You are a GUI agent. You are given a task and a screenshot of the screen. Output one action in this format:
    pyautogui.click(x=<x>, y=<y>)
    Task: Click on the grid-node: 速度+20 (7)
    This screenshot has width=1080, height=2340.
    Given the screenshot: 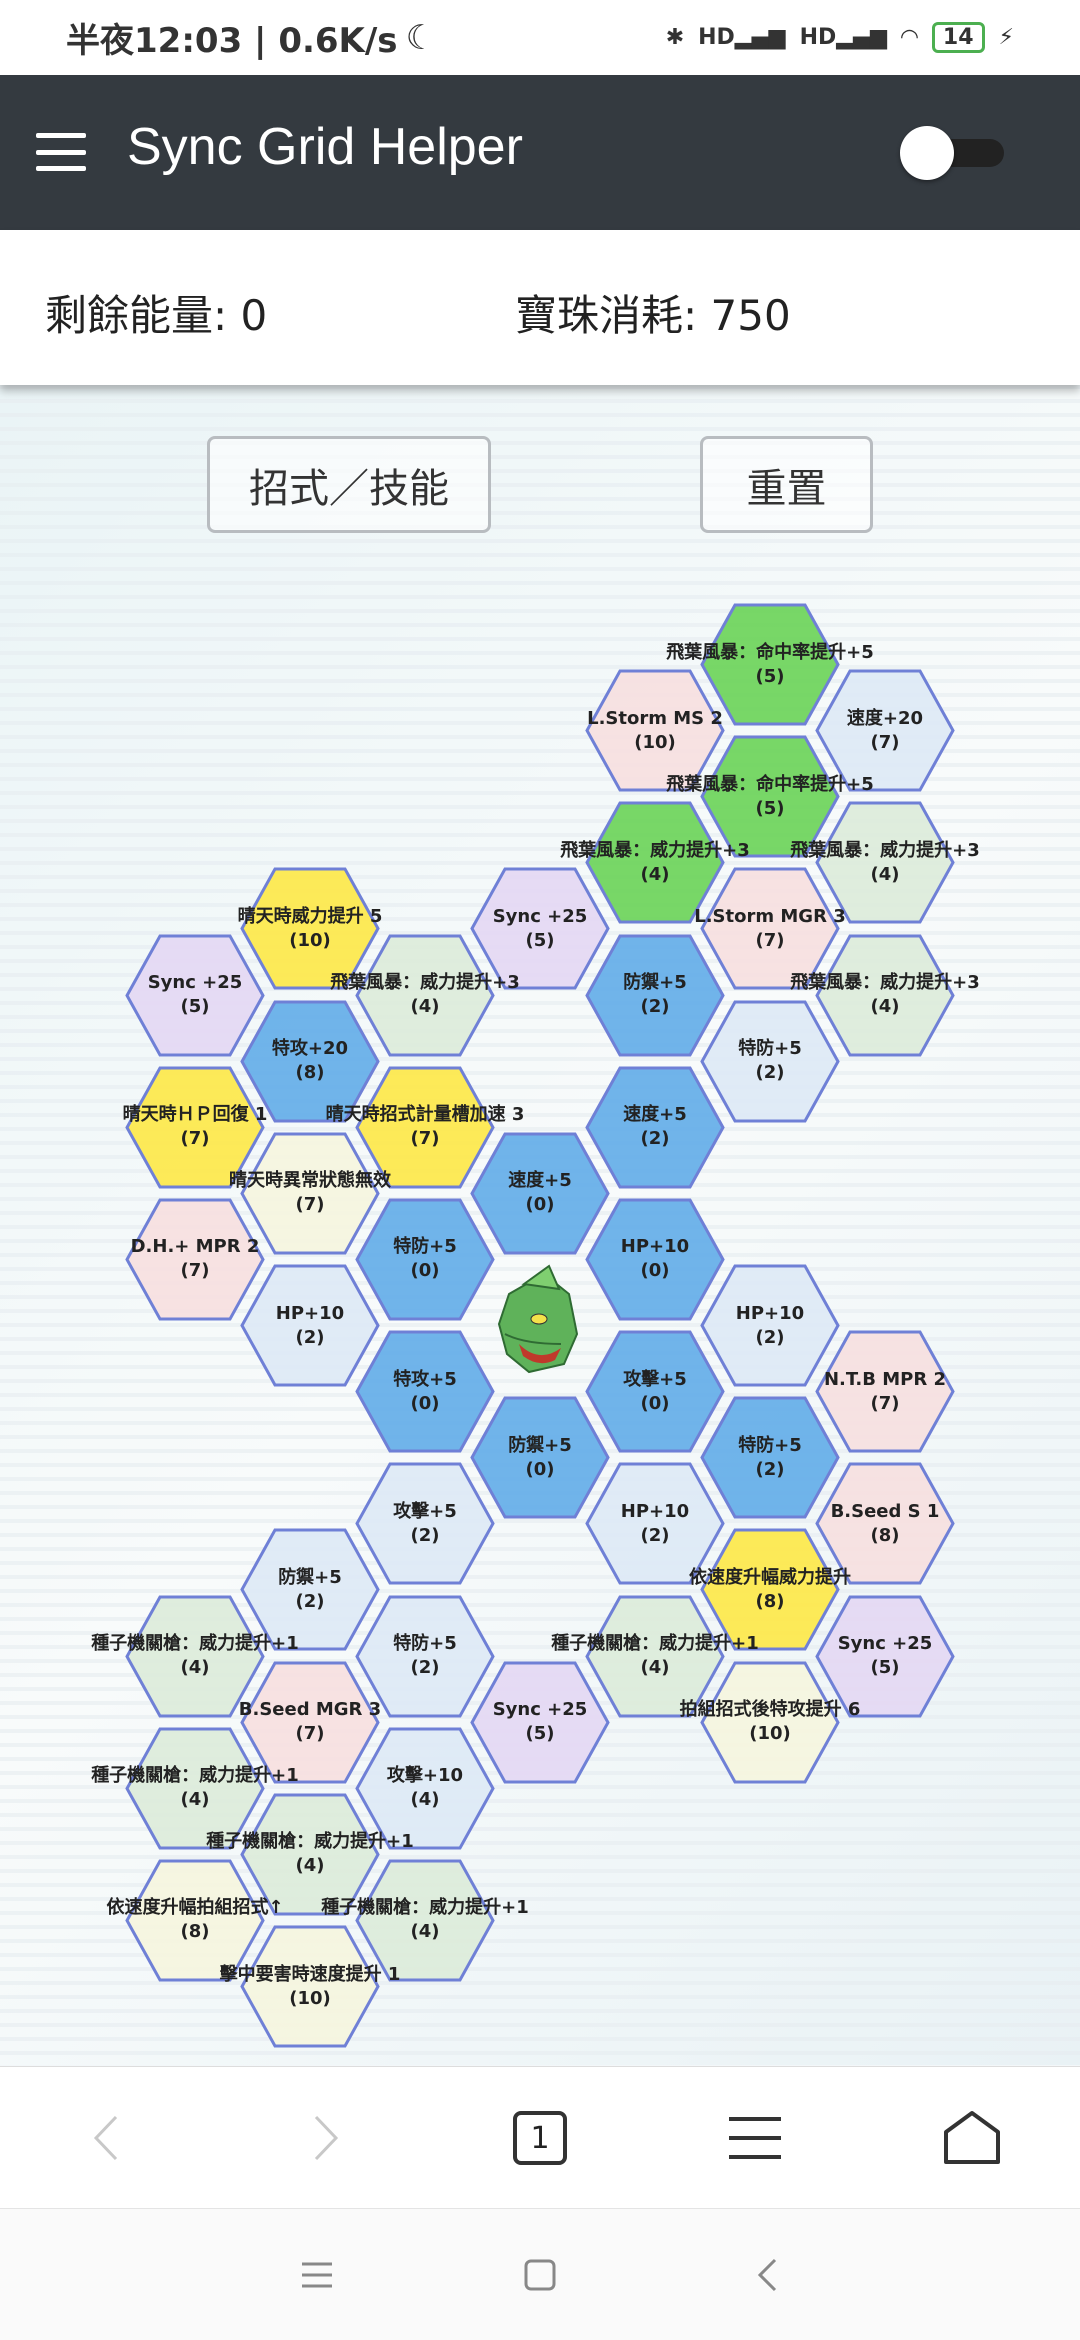 What is the action you would take?
    pyautogui.click(x=885, y=730)
    